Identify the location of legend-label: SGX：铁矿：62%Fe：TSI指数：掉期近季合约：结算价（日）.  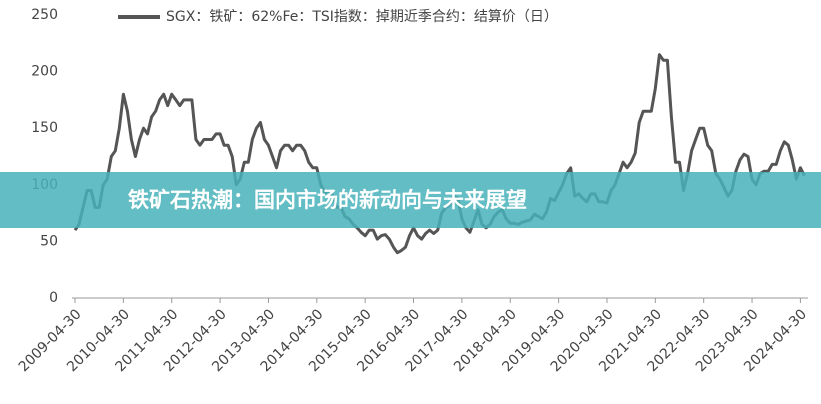
(362, 17).